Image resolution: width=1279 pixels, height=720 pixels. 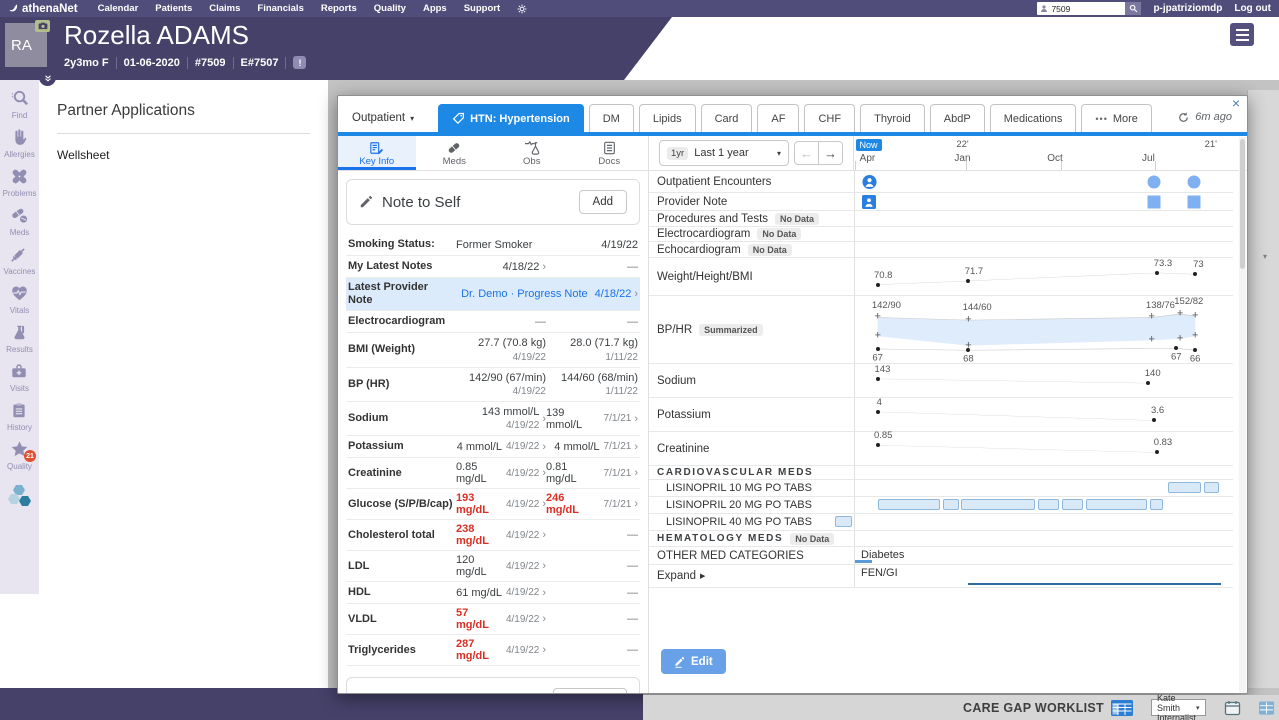 What do you see at coordinates (511, 118) in the screenshot?
I see `tab-htn-hypertension: HTN: Hypertension` at bounding box center [511, 118].